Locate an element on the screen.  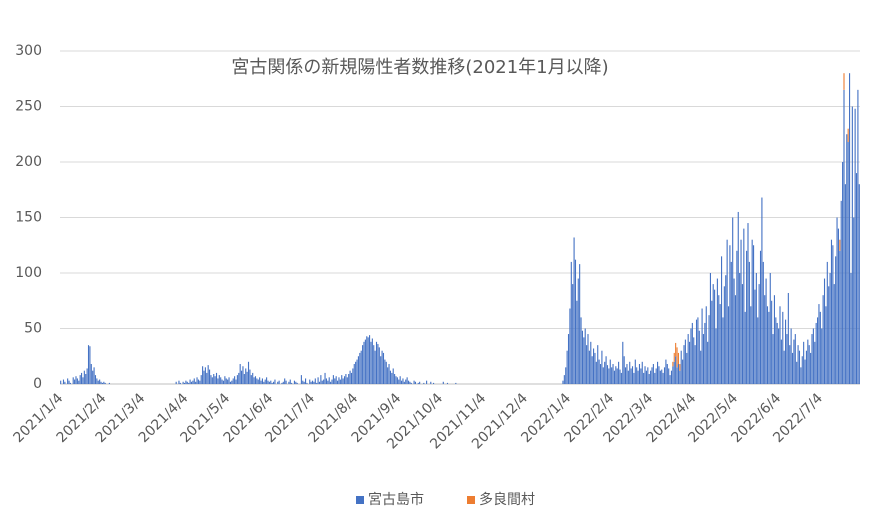
y-tick-label: 300 is located at coordinates (28, 51).